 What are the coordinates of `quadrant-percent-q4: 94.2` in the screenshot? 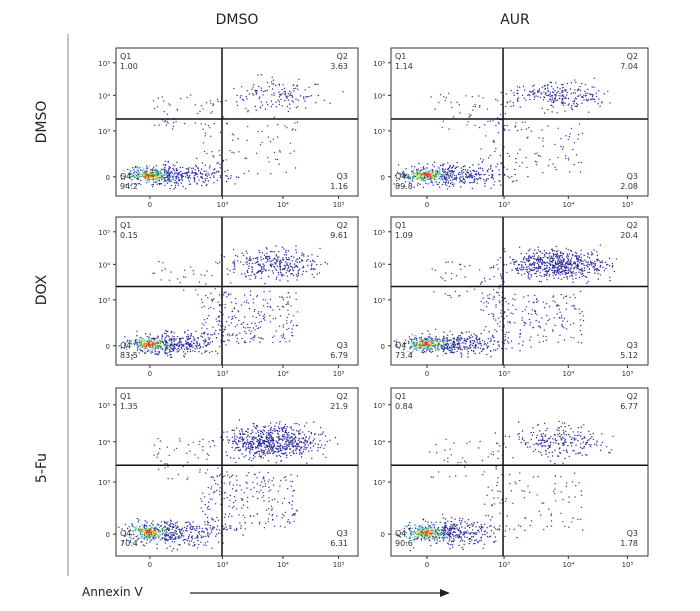 It's located at (129, 186).